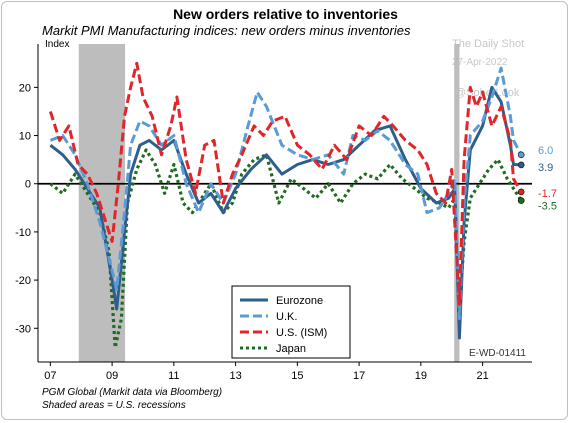  I want to click on watermark-name: The Daily Shot, so click(488, 44).